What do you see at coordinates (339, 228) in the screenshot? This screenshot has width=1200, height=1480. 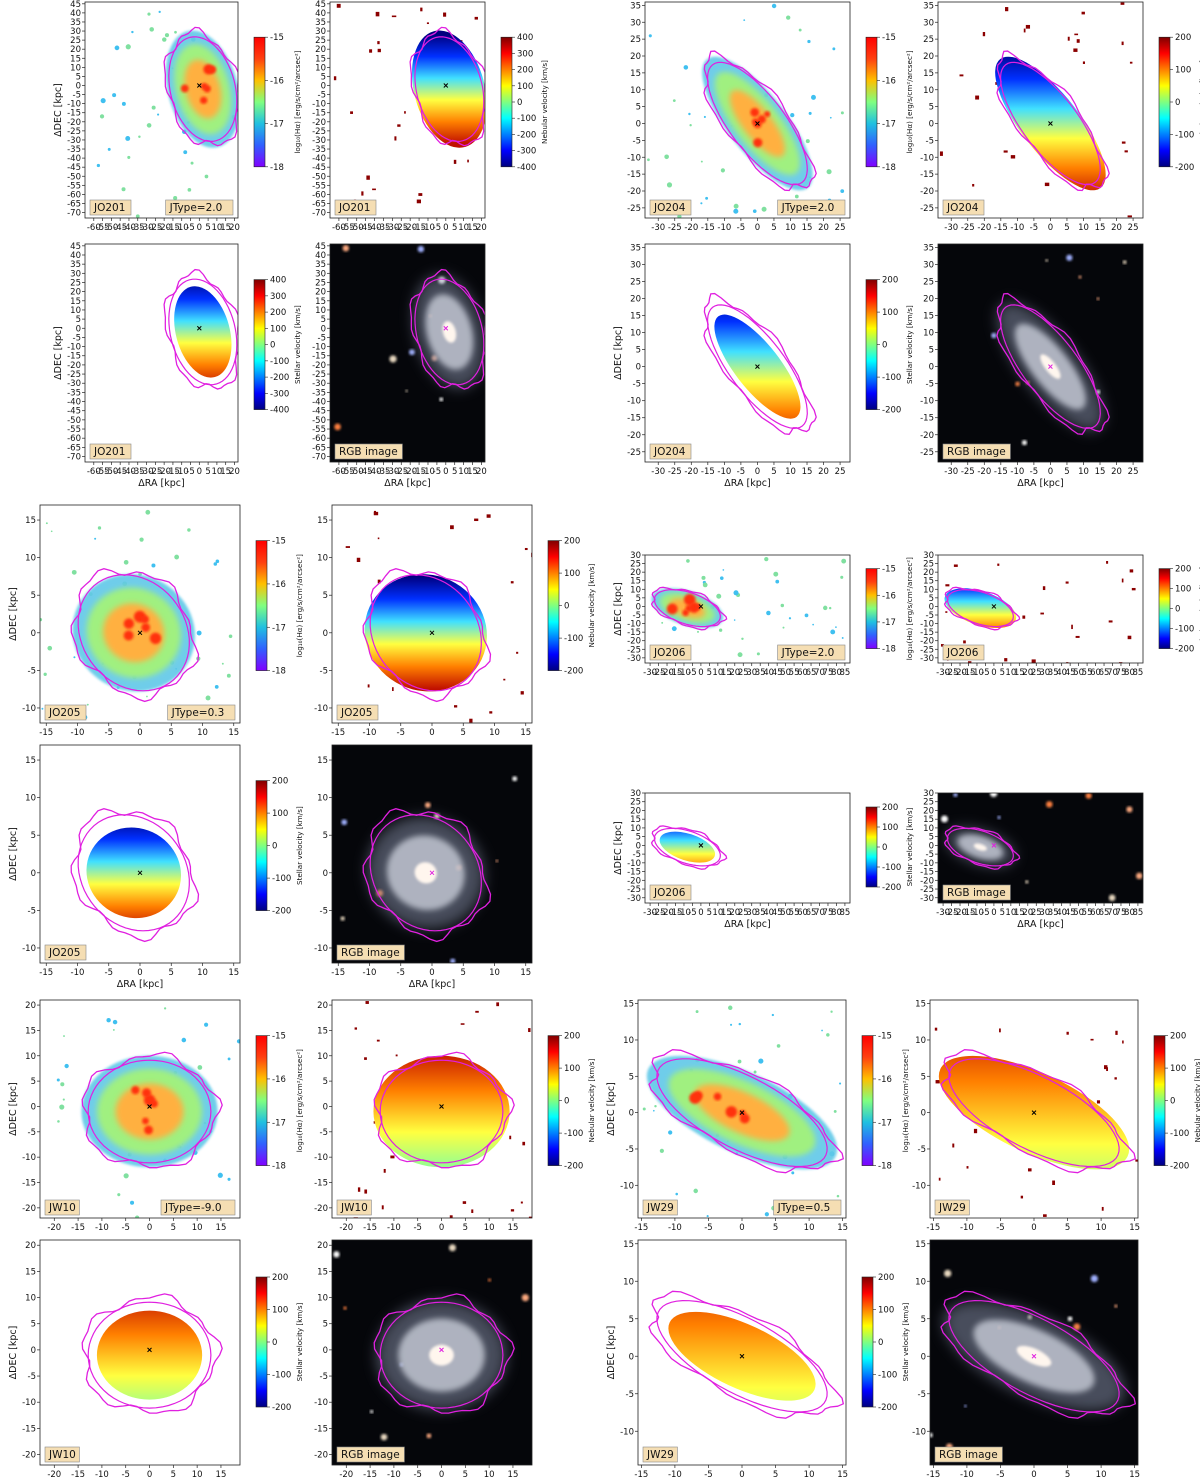 I see `x-tick-label: -60` at bounding box center [339, 228].